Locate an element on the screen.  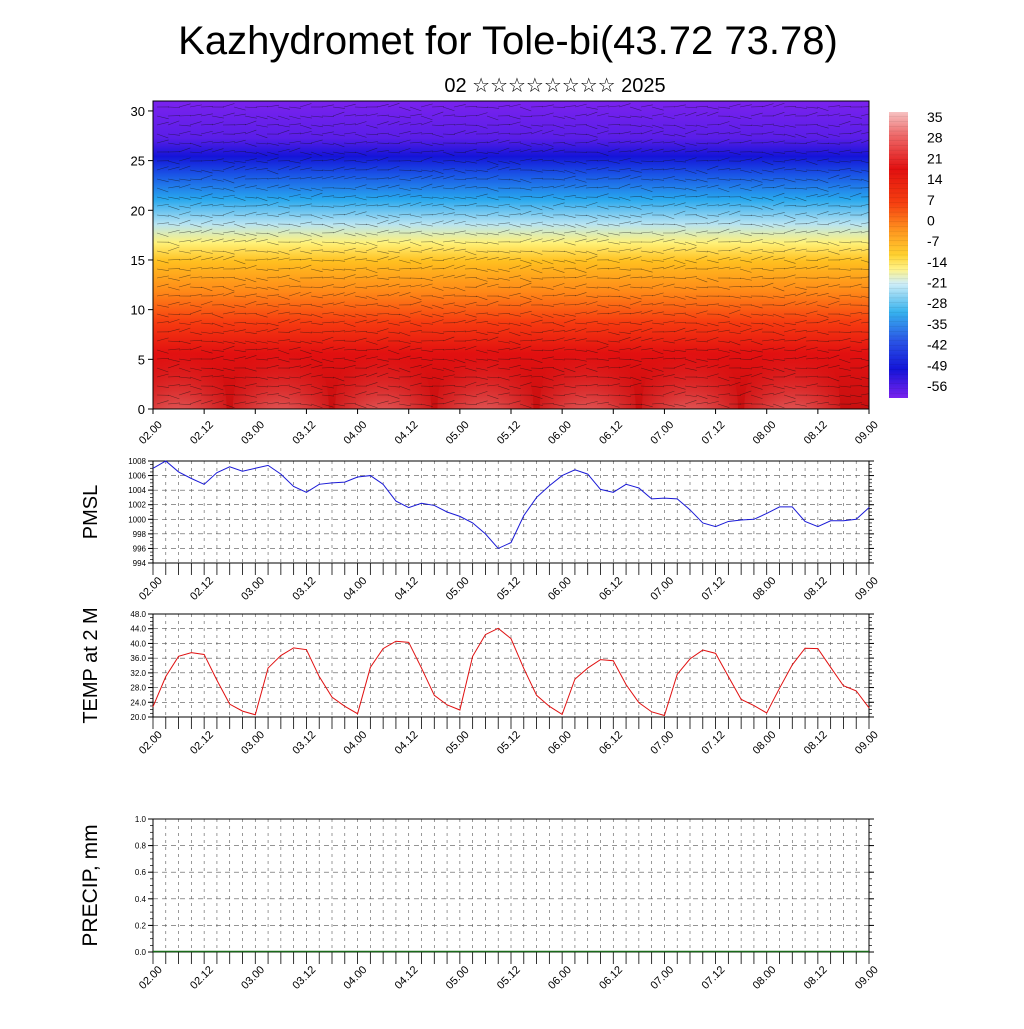
heatmap-ytick-label: 20 is located at coordinates (138, 210).